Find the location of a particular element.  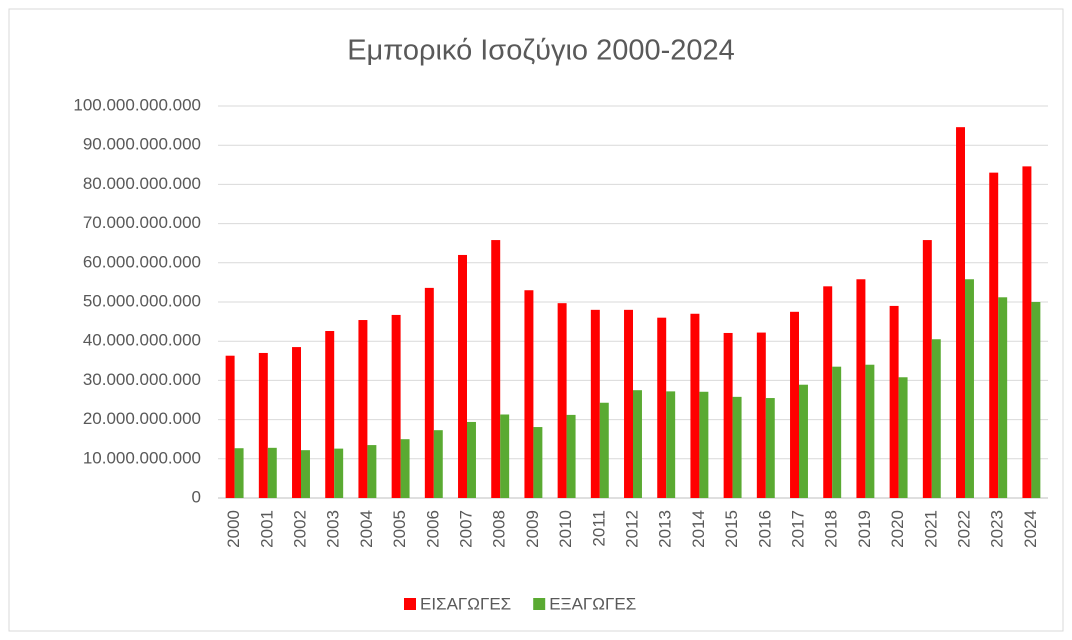

x-tick-label: 2001 is located at coordinates (266, 529).